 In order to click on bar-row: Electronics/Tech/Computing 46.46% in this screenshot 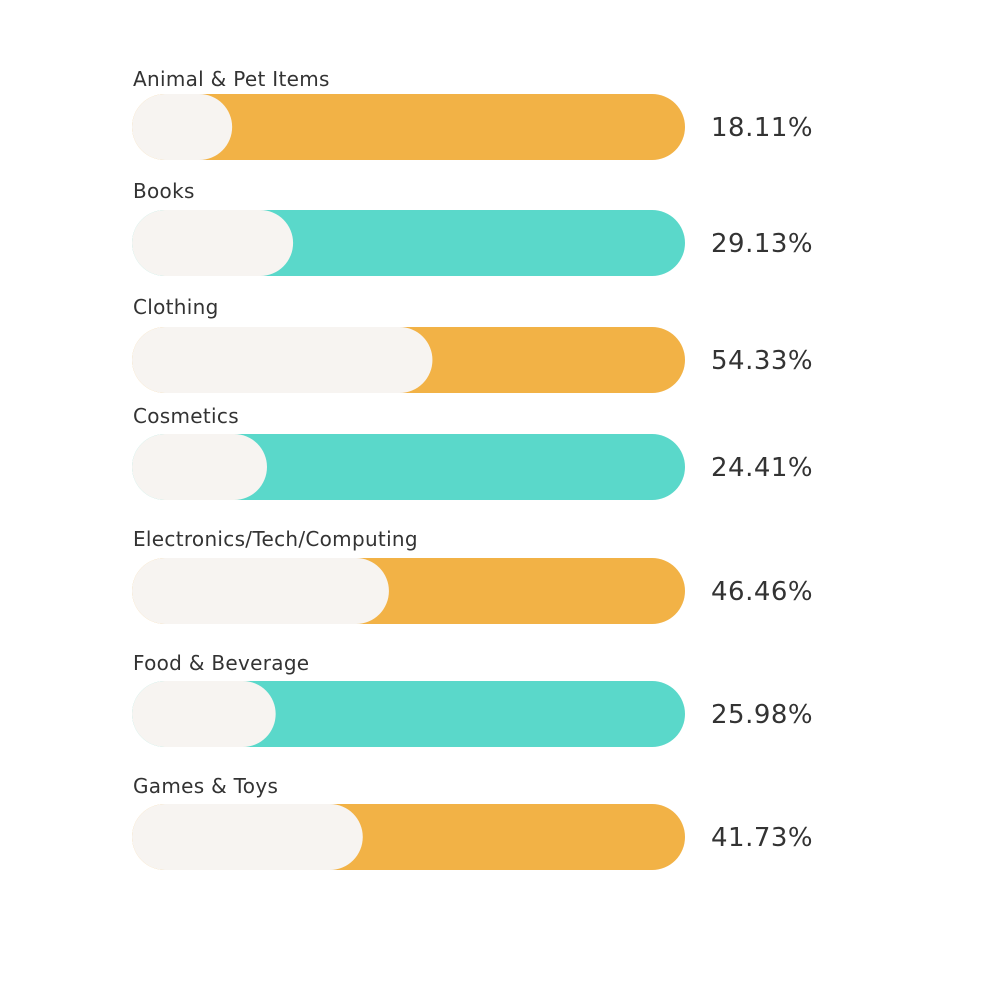, I will do `click(472, 575)`.